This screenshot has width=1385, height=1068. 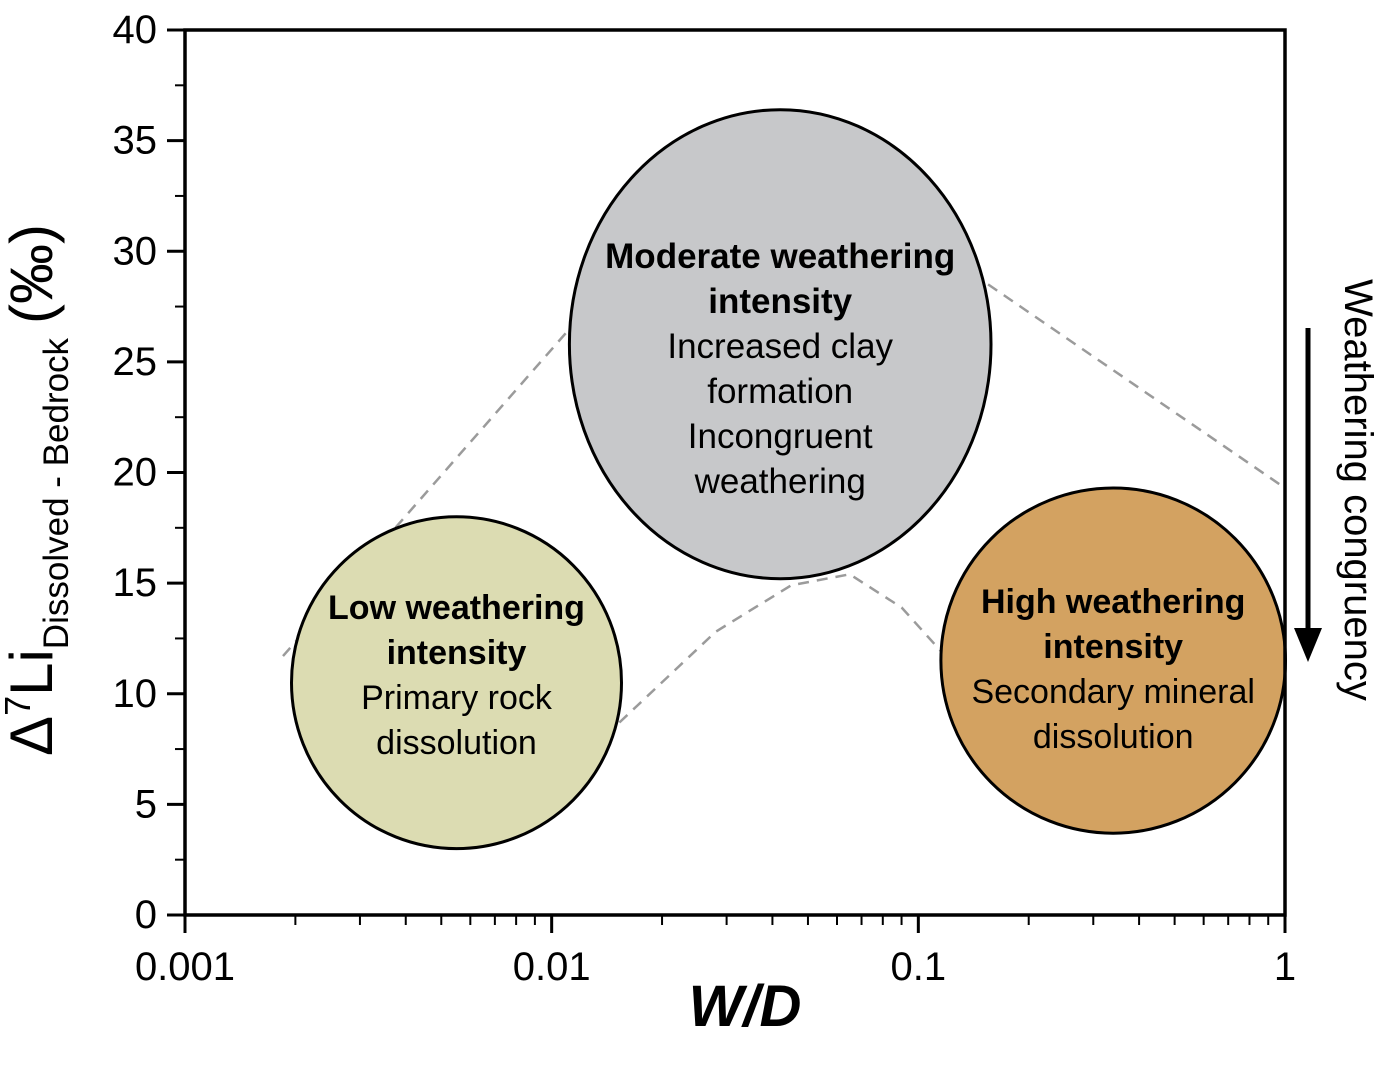 What do you see at coordinates (457, 653) in the screenshot?
I see `region-low-weathering-text-line: intensity` at bounding box center [457, 653].